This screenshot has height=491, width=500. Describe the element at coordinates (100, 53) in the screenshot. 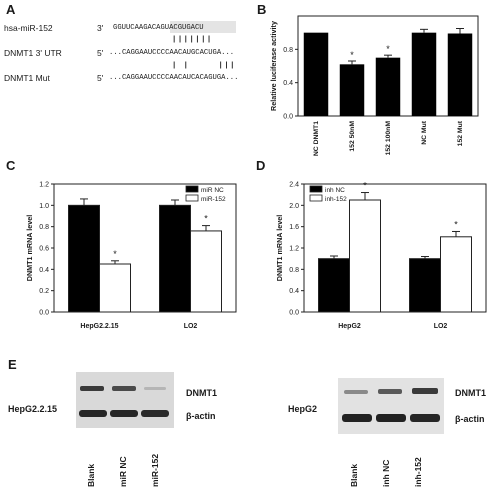

I see `utr-prime: 5'` at that location.